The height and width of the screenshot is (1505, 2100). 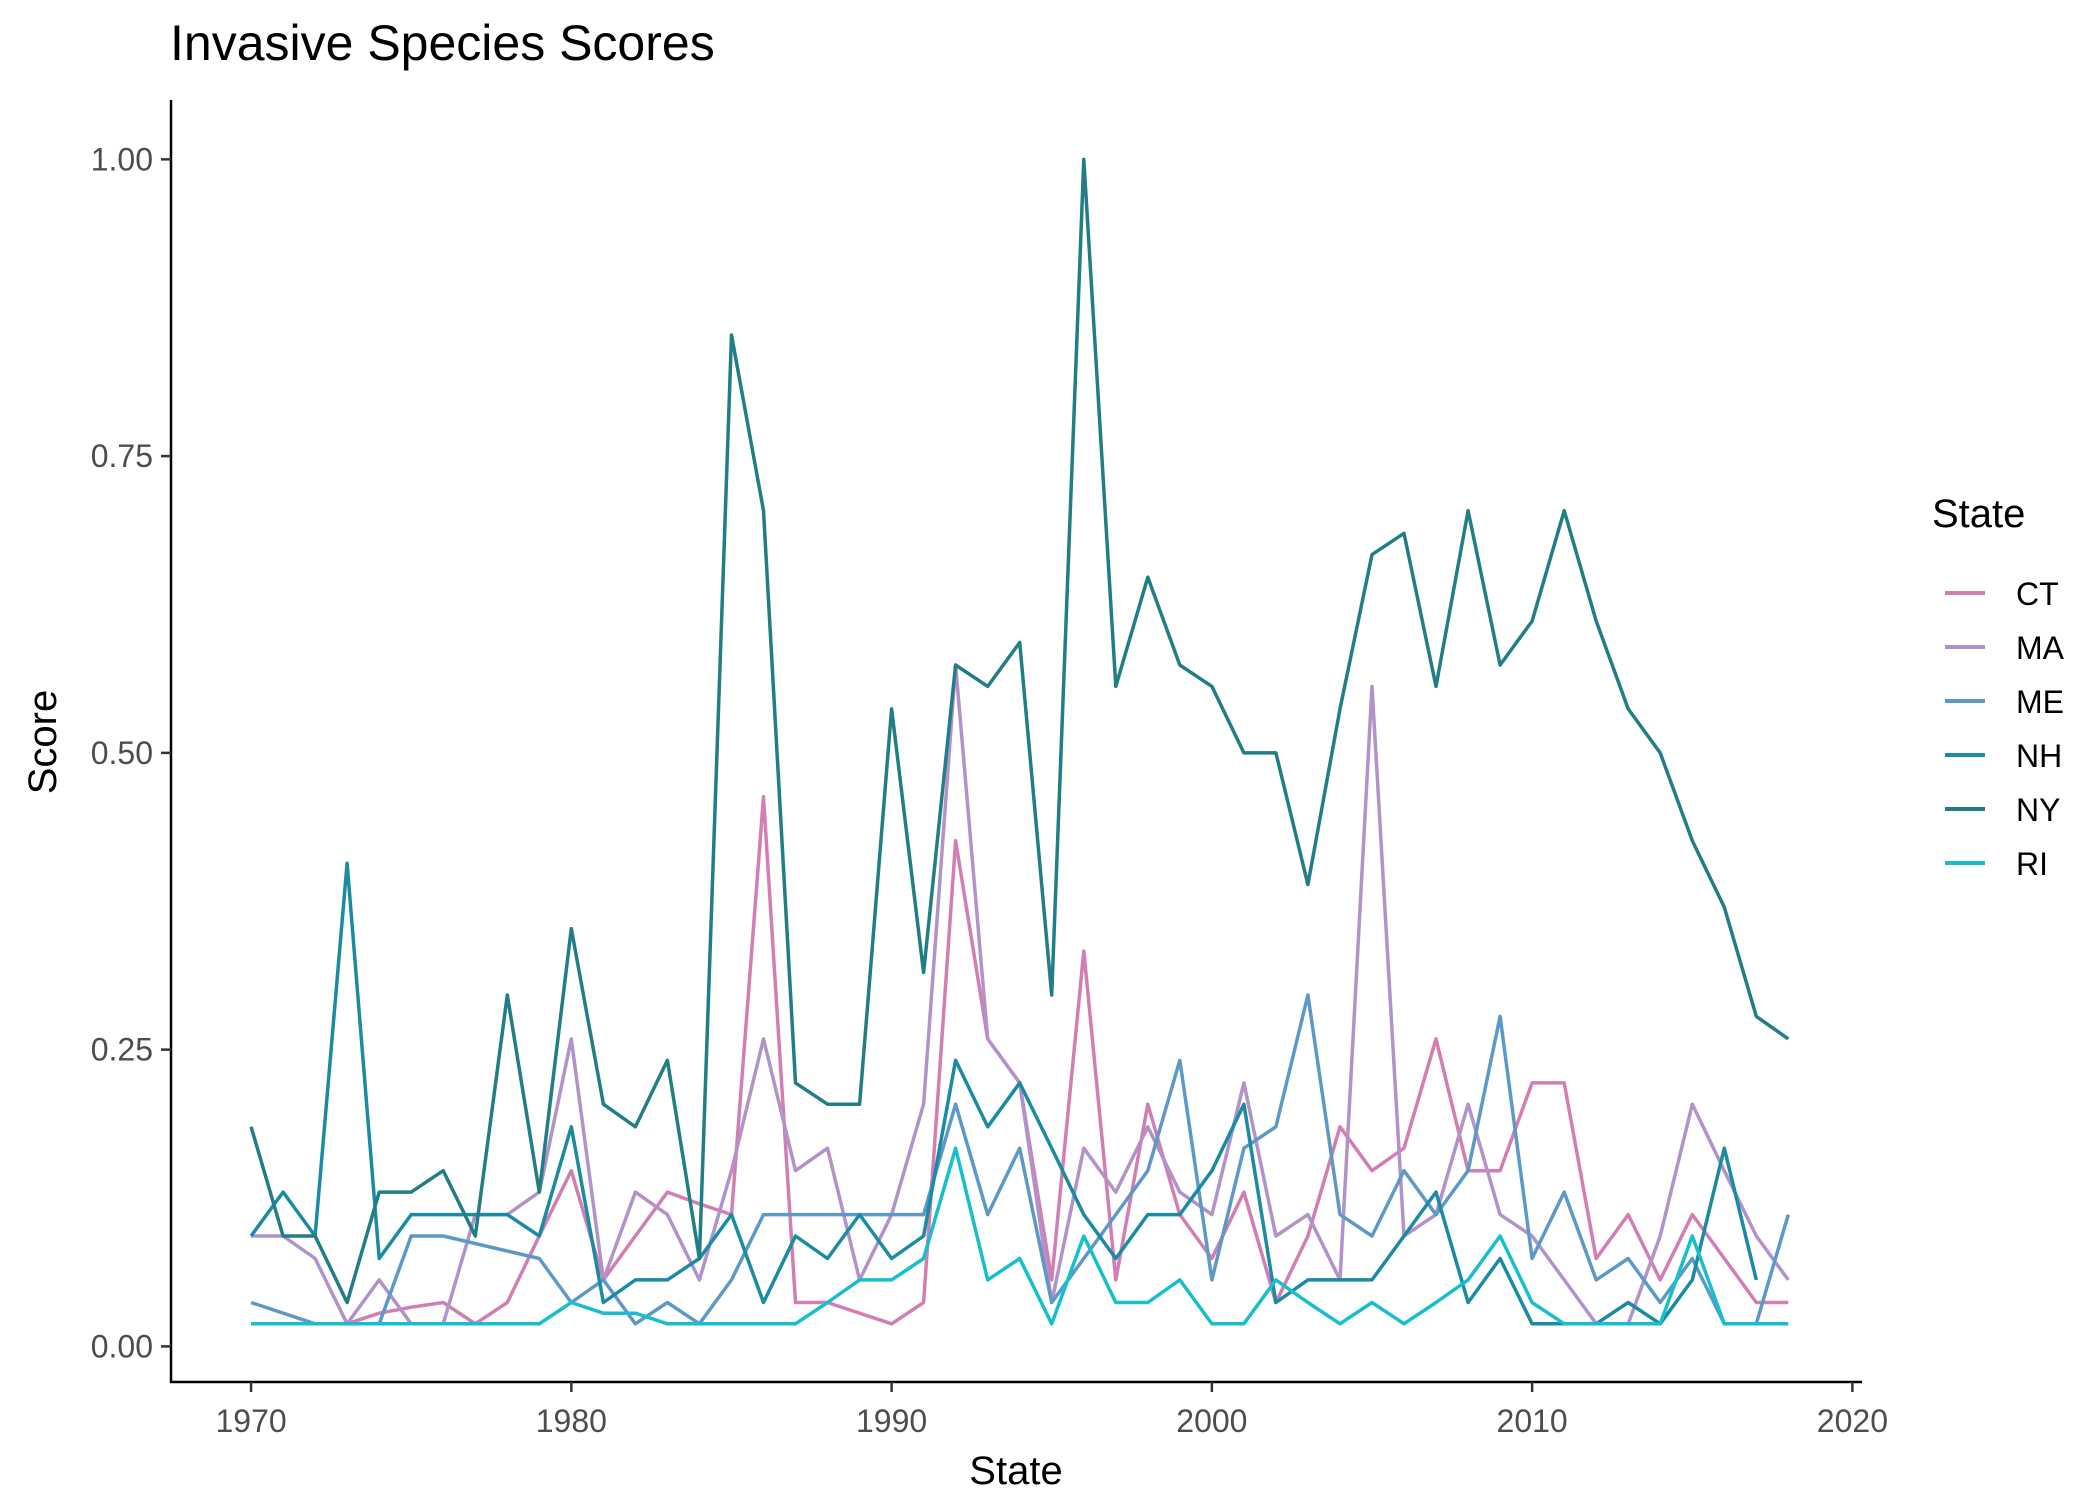 What do you see at coordinates (2038, 810) in the screenshot?
I see `legend-label-ny: NY` at bounding box center [2038, 810].